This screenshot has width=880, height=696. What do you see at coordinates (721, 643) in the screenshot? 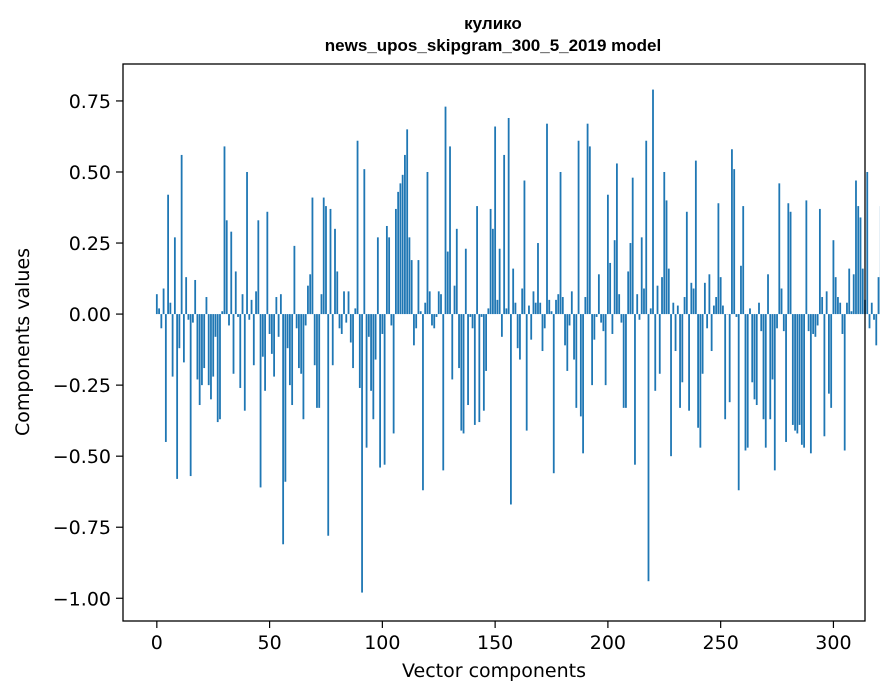
I see `x-tick-label: 250` at bounding box center [721, 643].